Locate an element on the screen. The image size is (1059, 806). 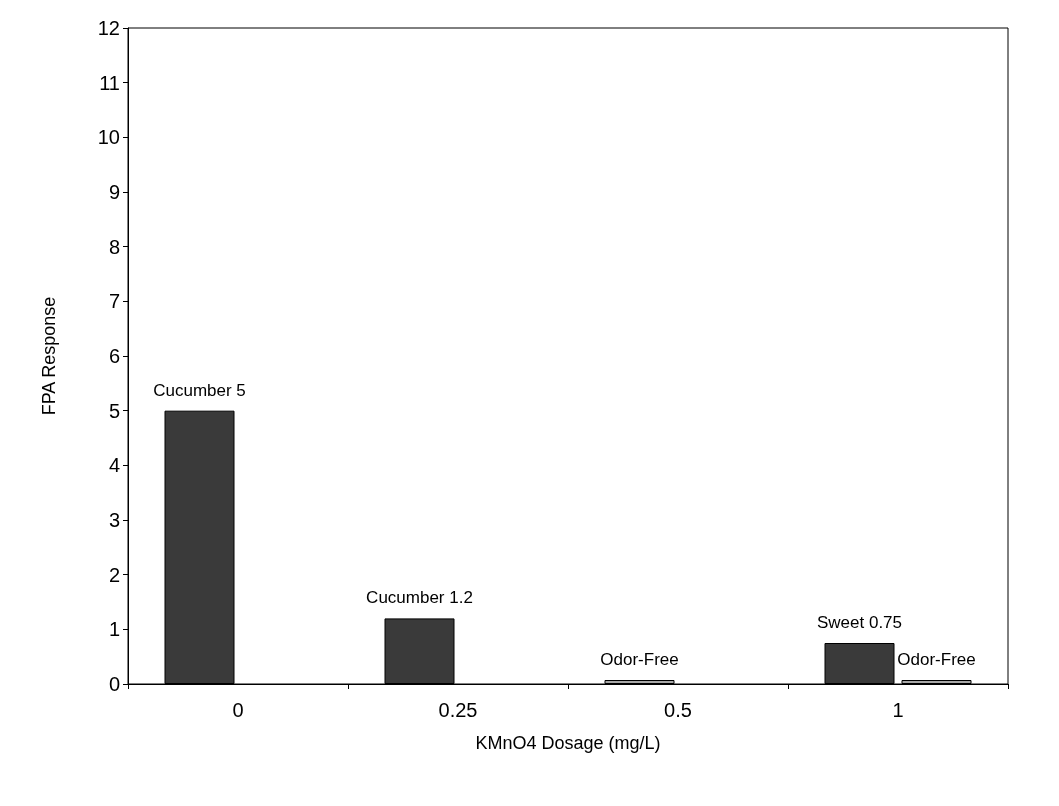
y-tick-label: 9 is located at coordinates (114, 192).